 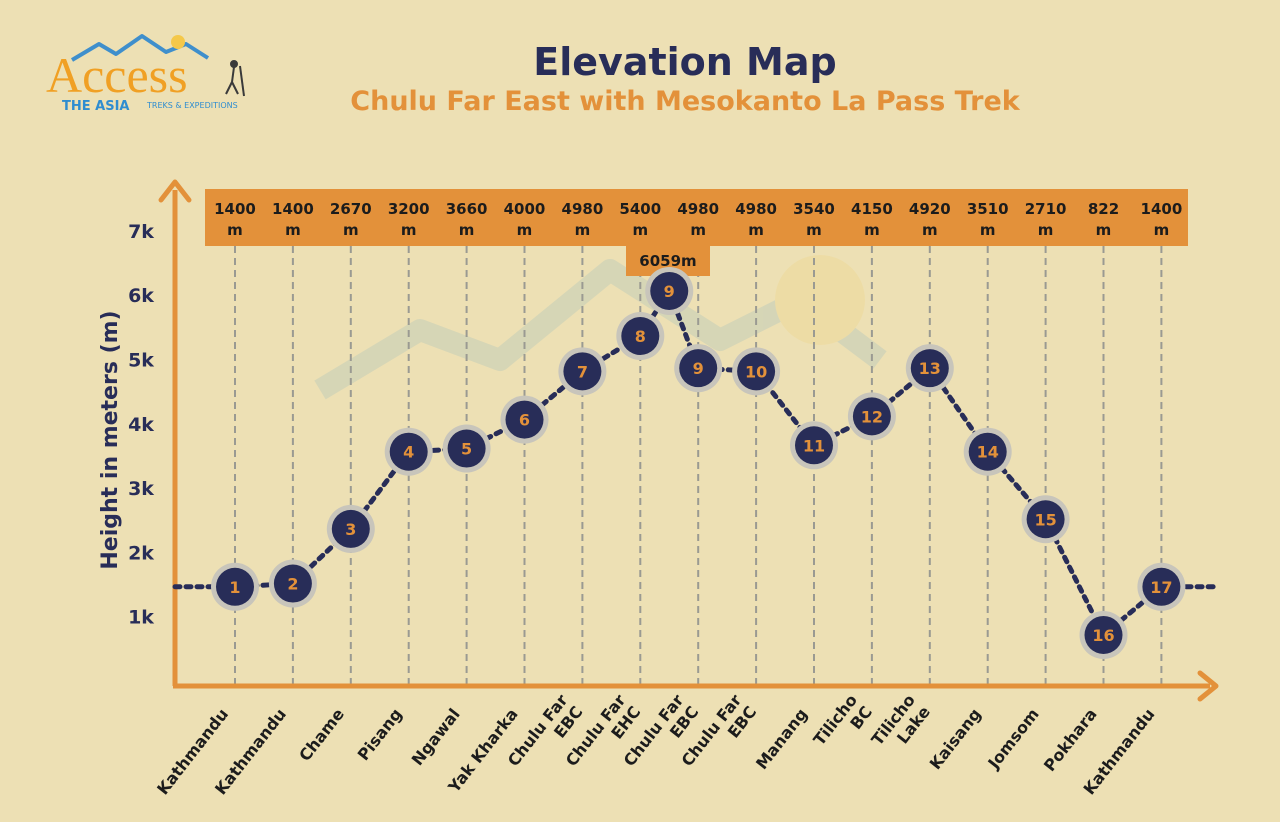 I want to click on y-tick-label: 3k, so click(x=141, y=489).